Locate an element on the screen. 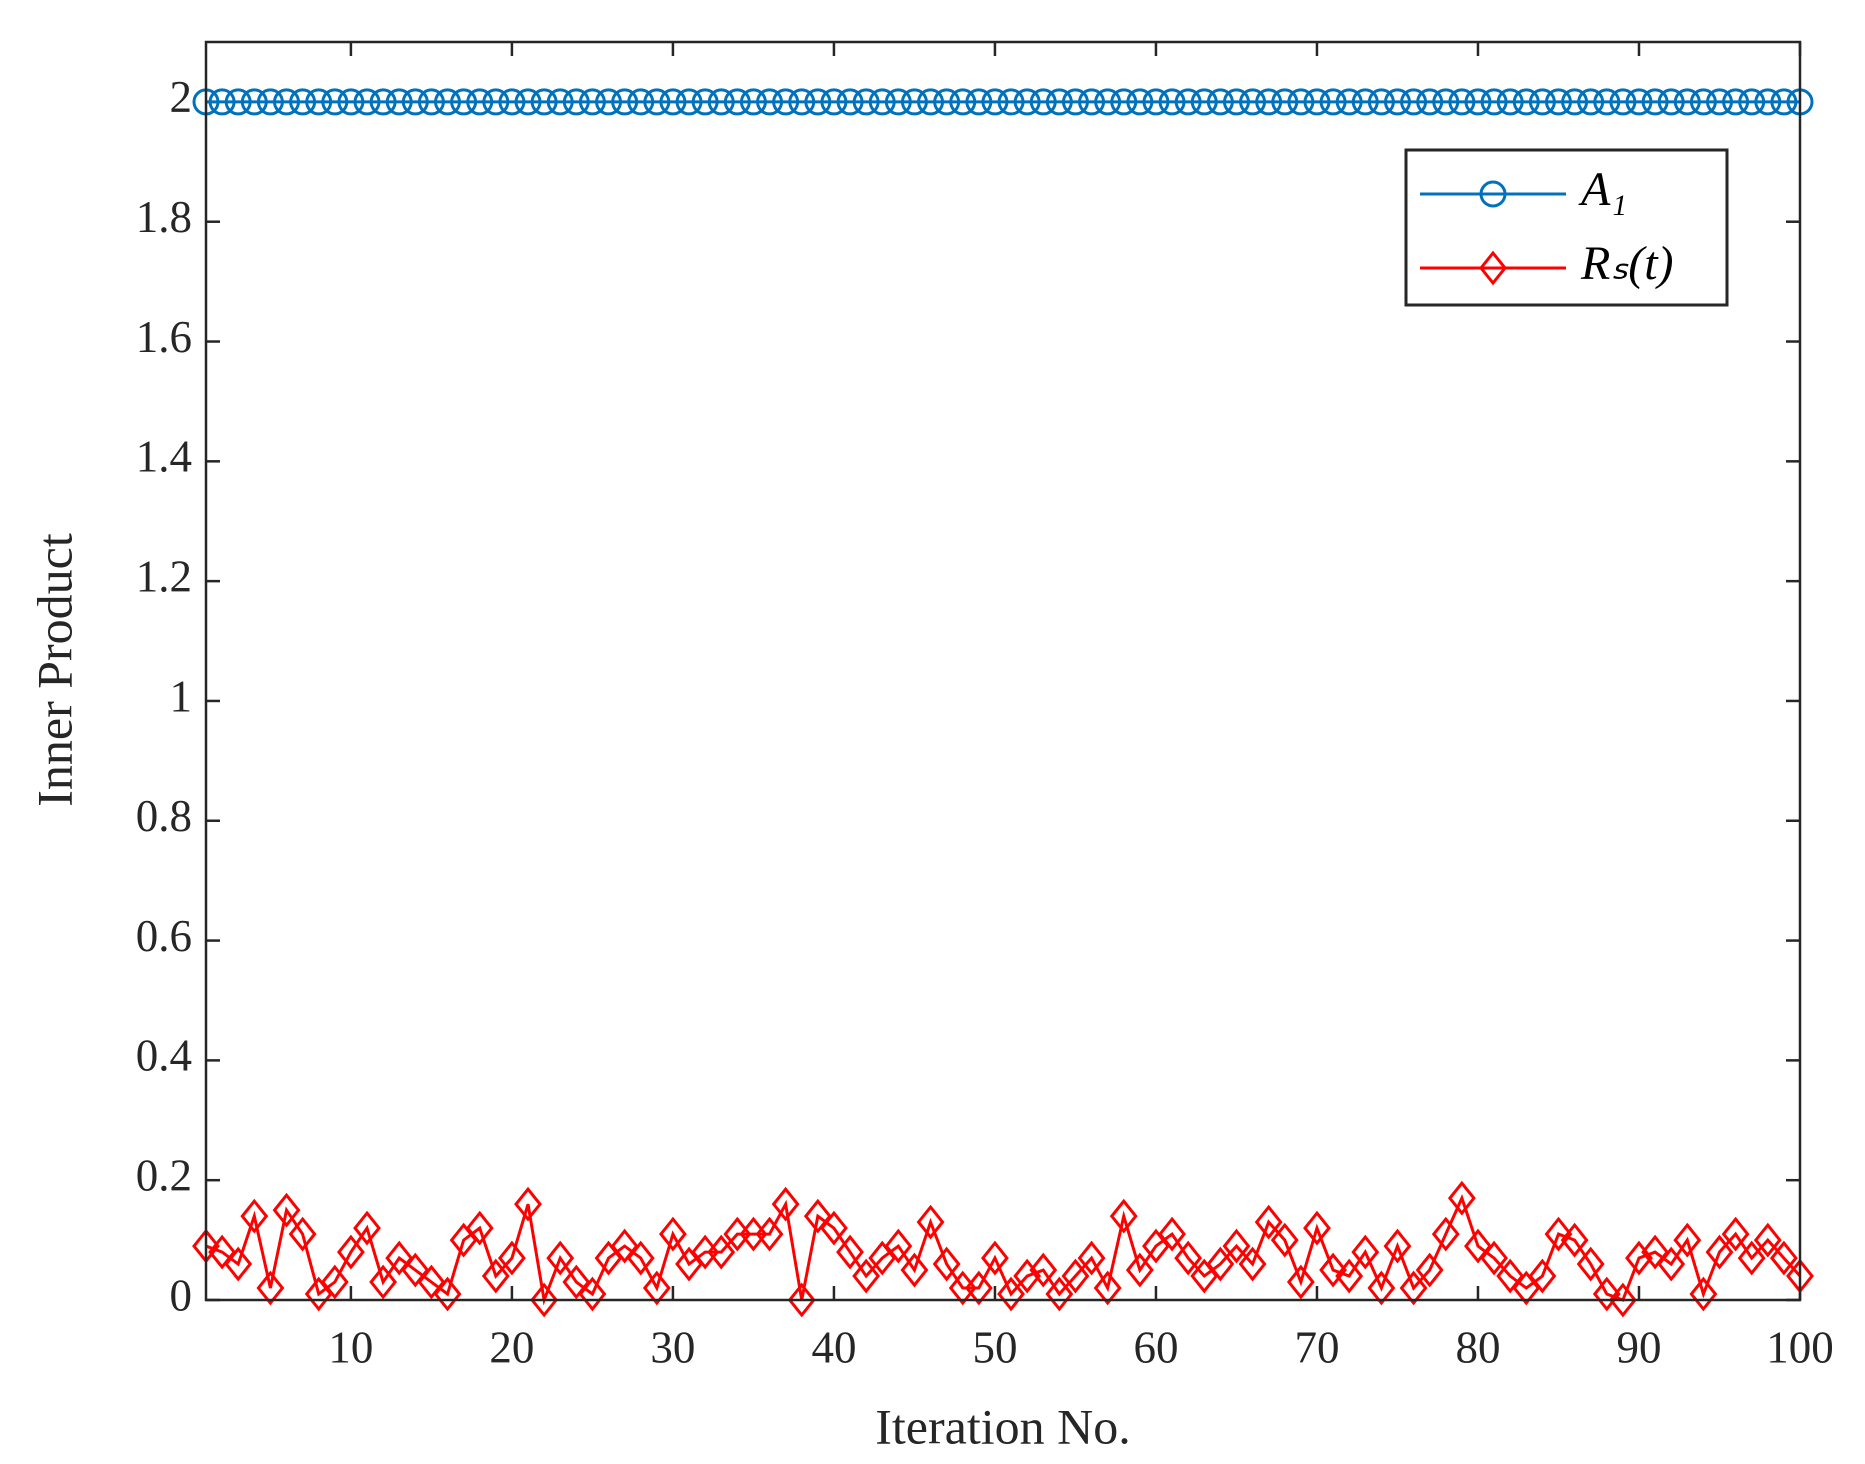 This screenshot has width=1865, height=1464. y-tick-label: 1.8 is located at coordinates (164, 217).